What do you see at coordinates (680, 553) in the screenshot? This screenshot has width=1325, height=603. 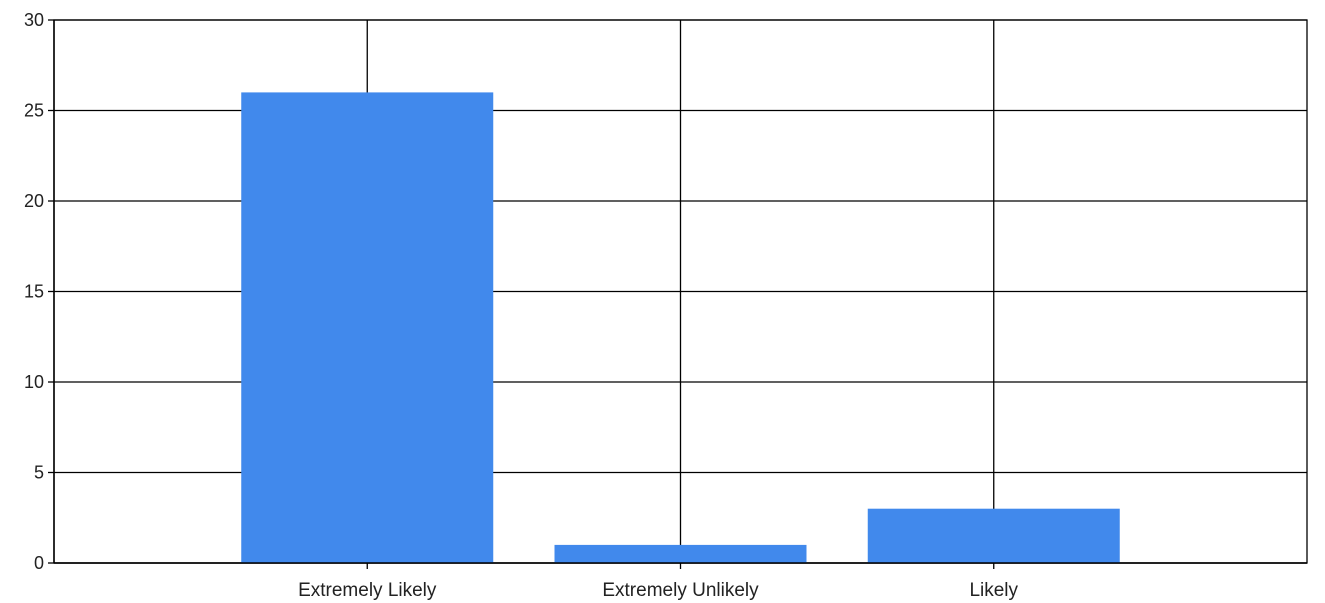 I see `bar-extremely-unlikely` at bounding box center [680, 553].